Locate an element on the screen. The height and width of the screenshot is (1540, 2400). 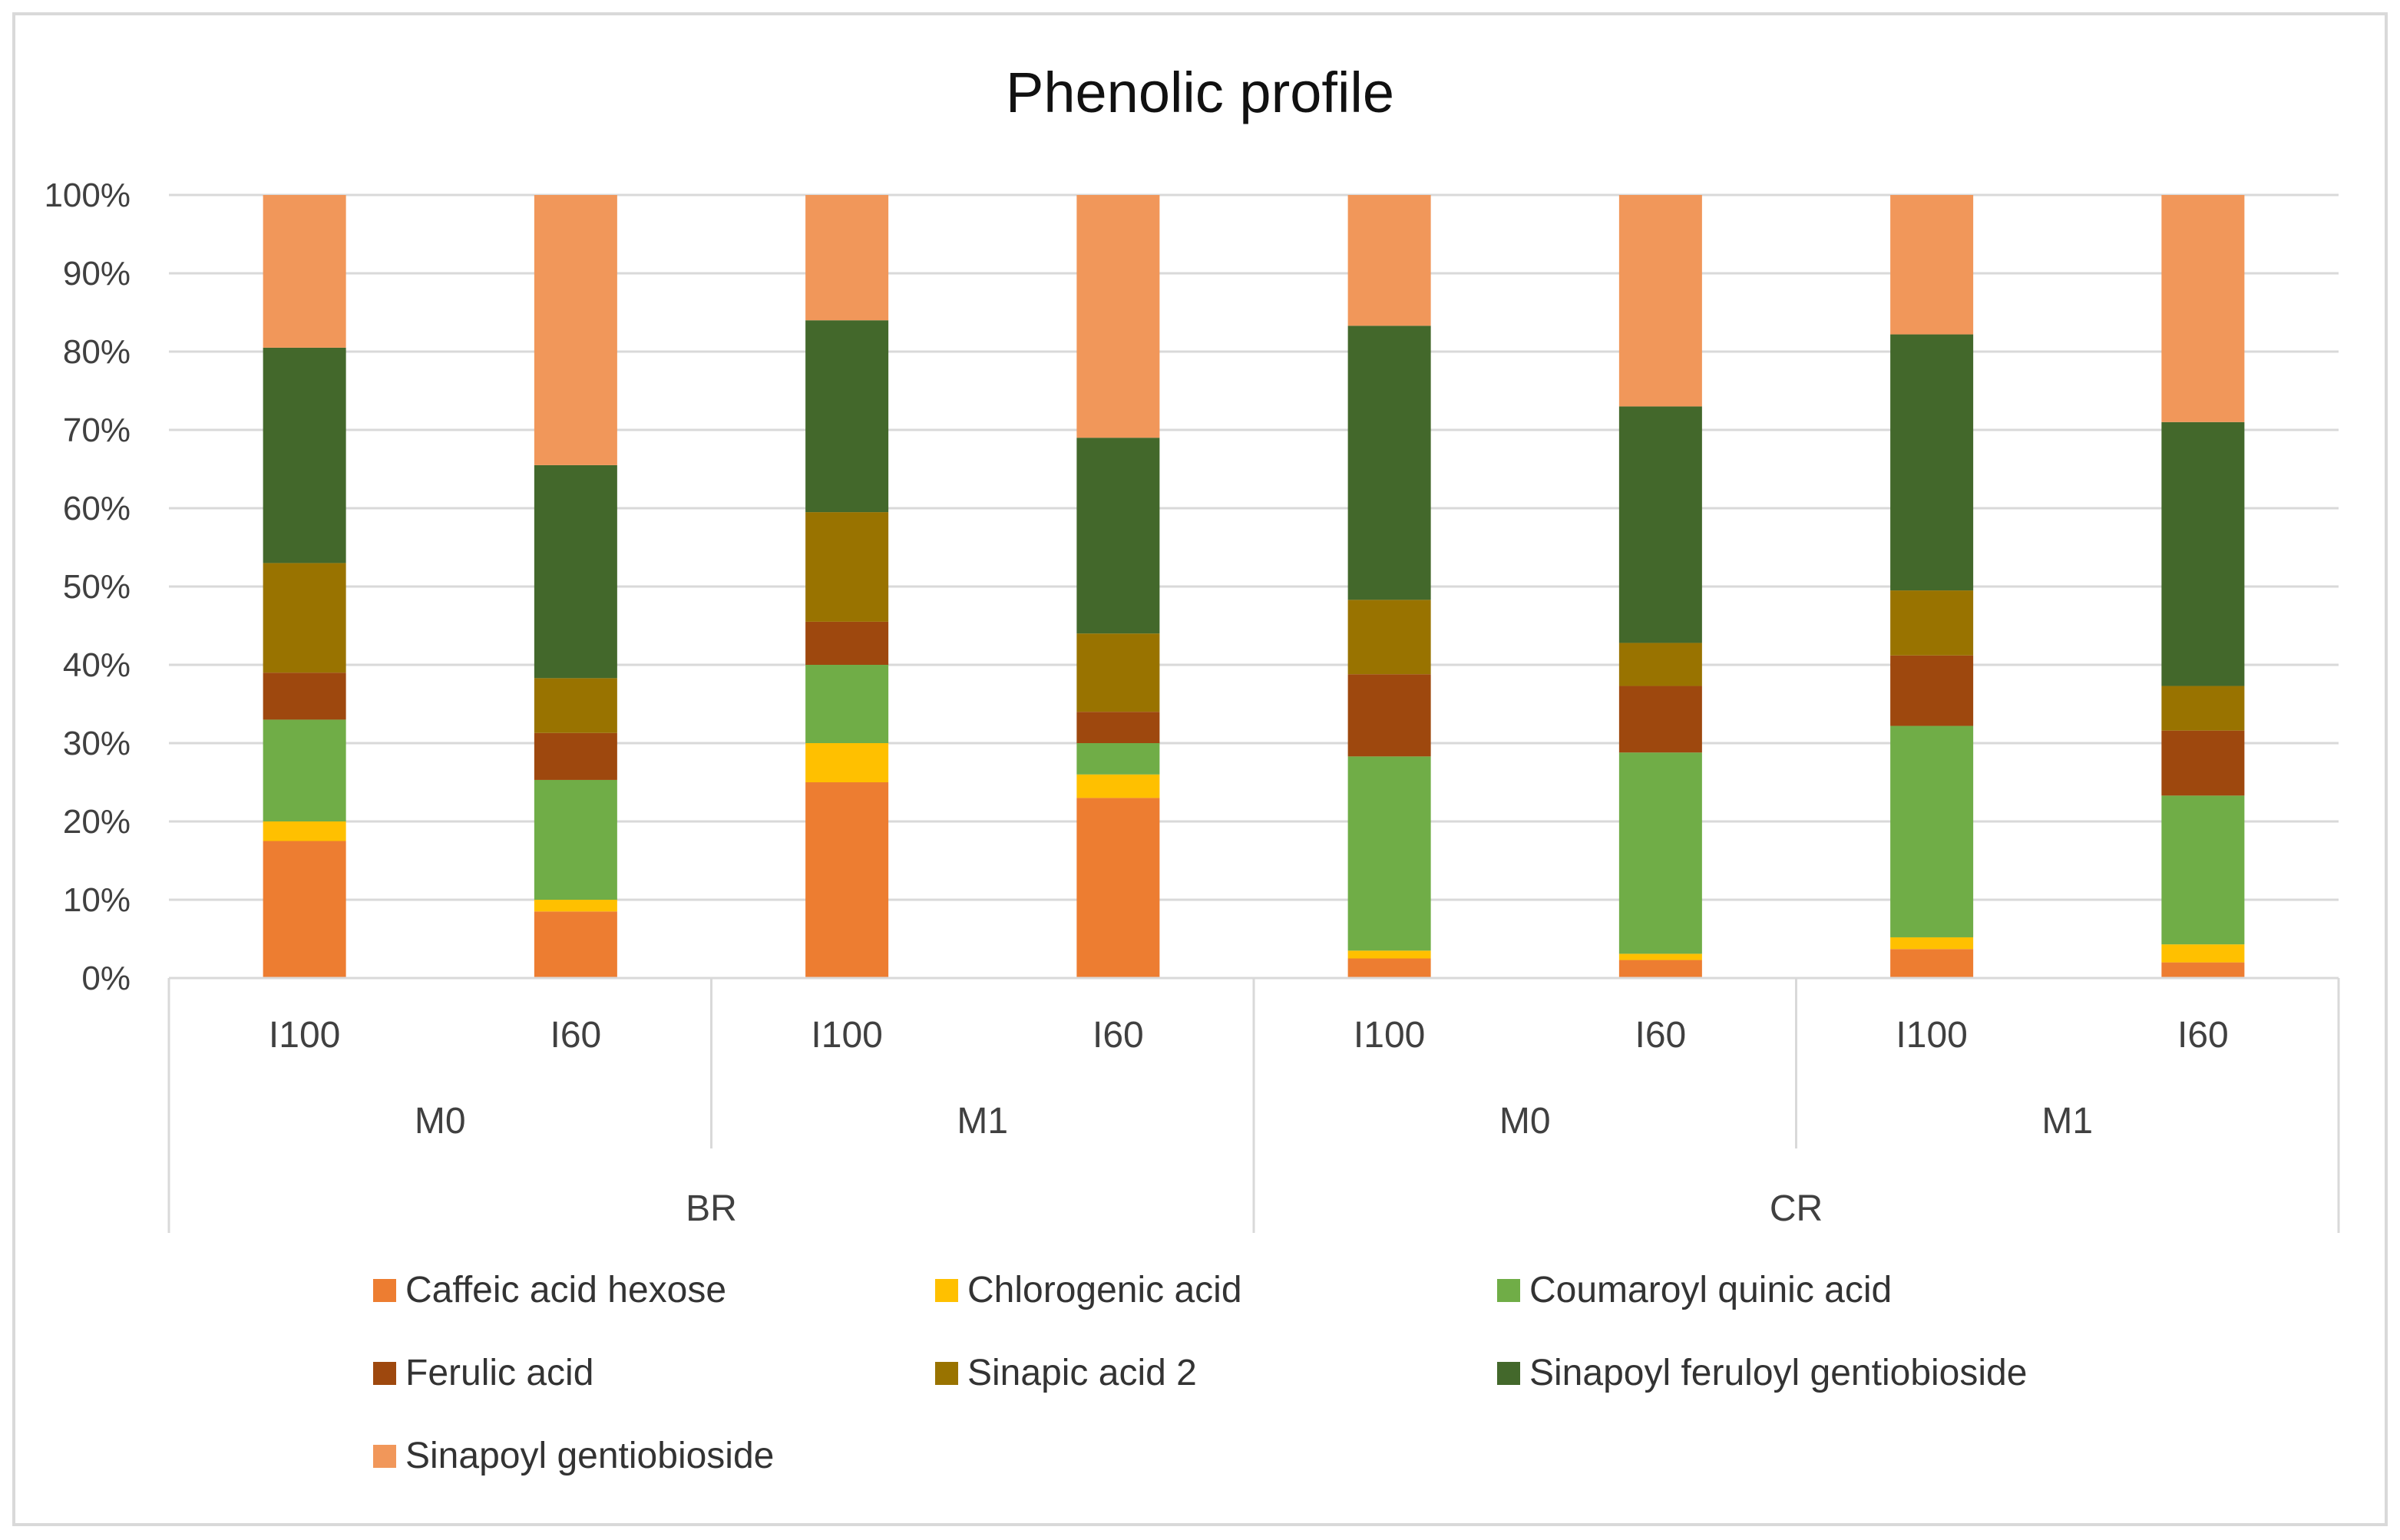
legend-label: Ferulic acid is located at coordinates (499, 1373).